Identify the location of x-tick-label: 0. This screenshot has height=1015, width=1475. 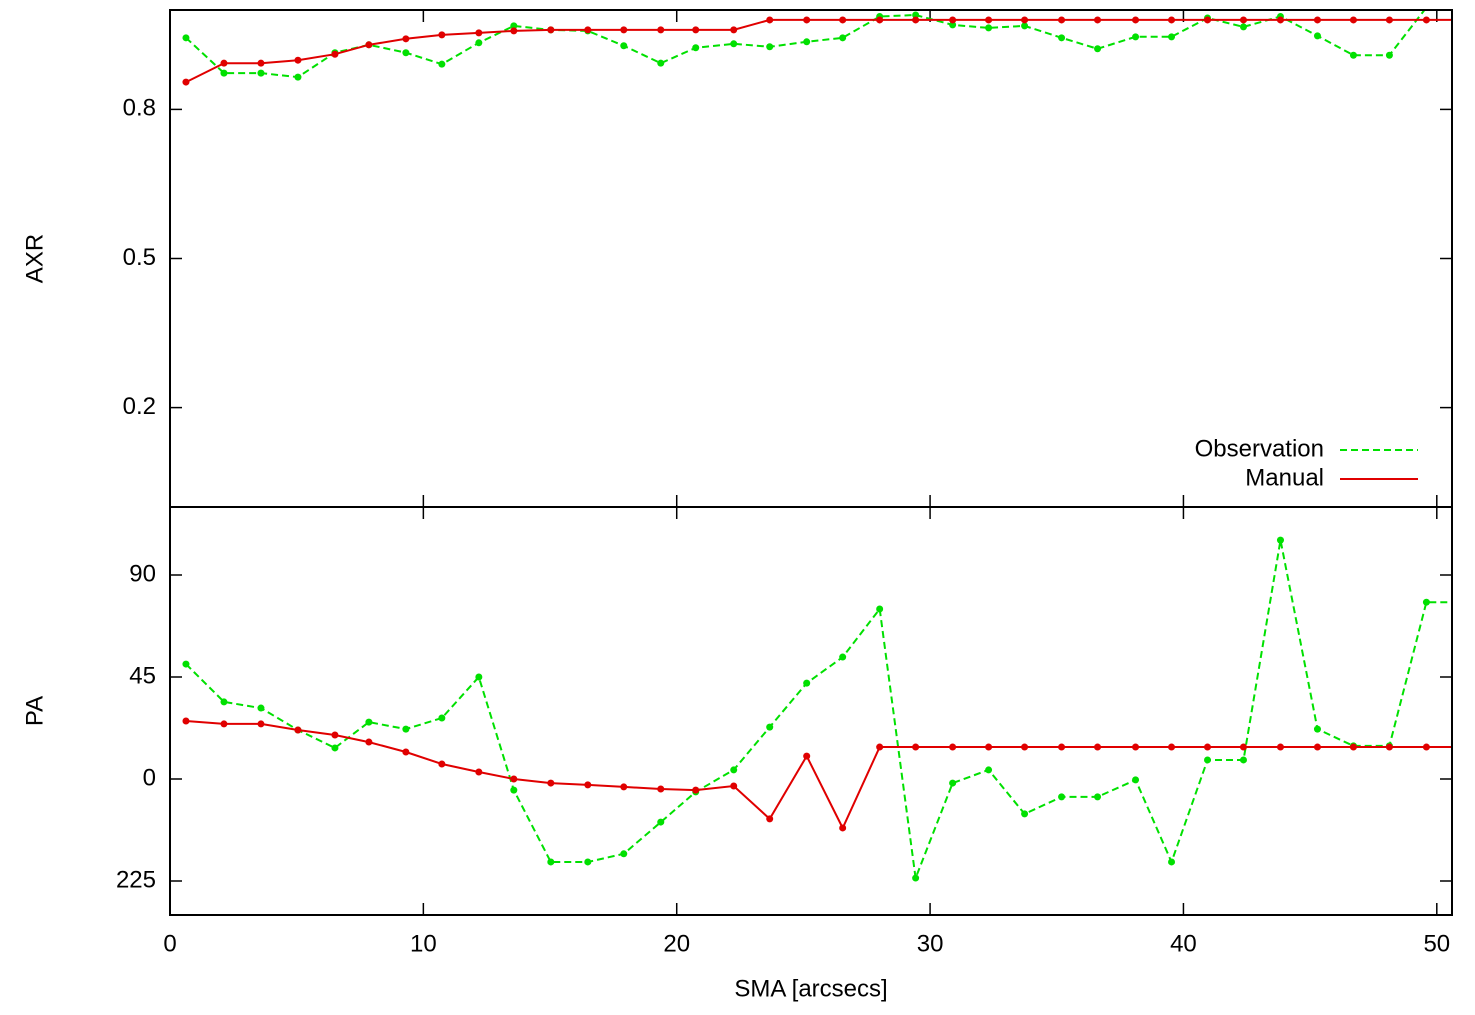
(169, 943).